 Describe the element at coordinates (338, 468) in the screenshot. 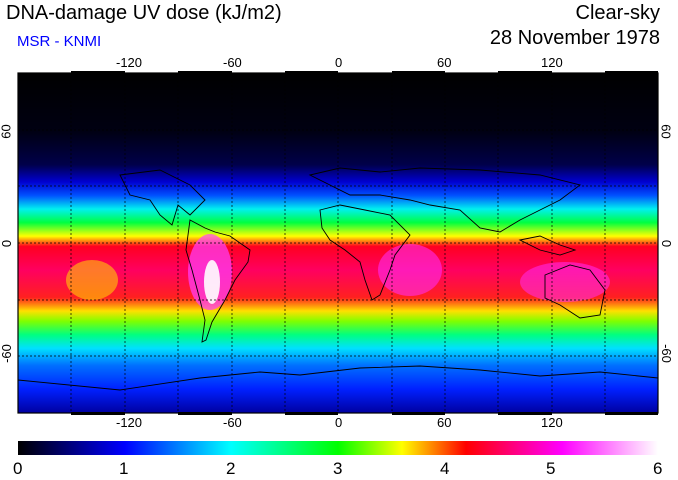

I see `colorbar-label: 3` at that location.